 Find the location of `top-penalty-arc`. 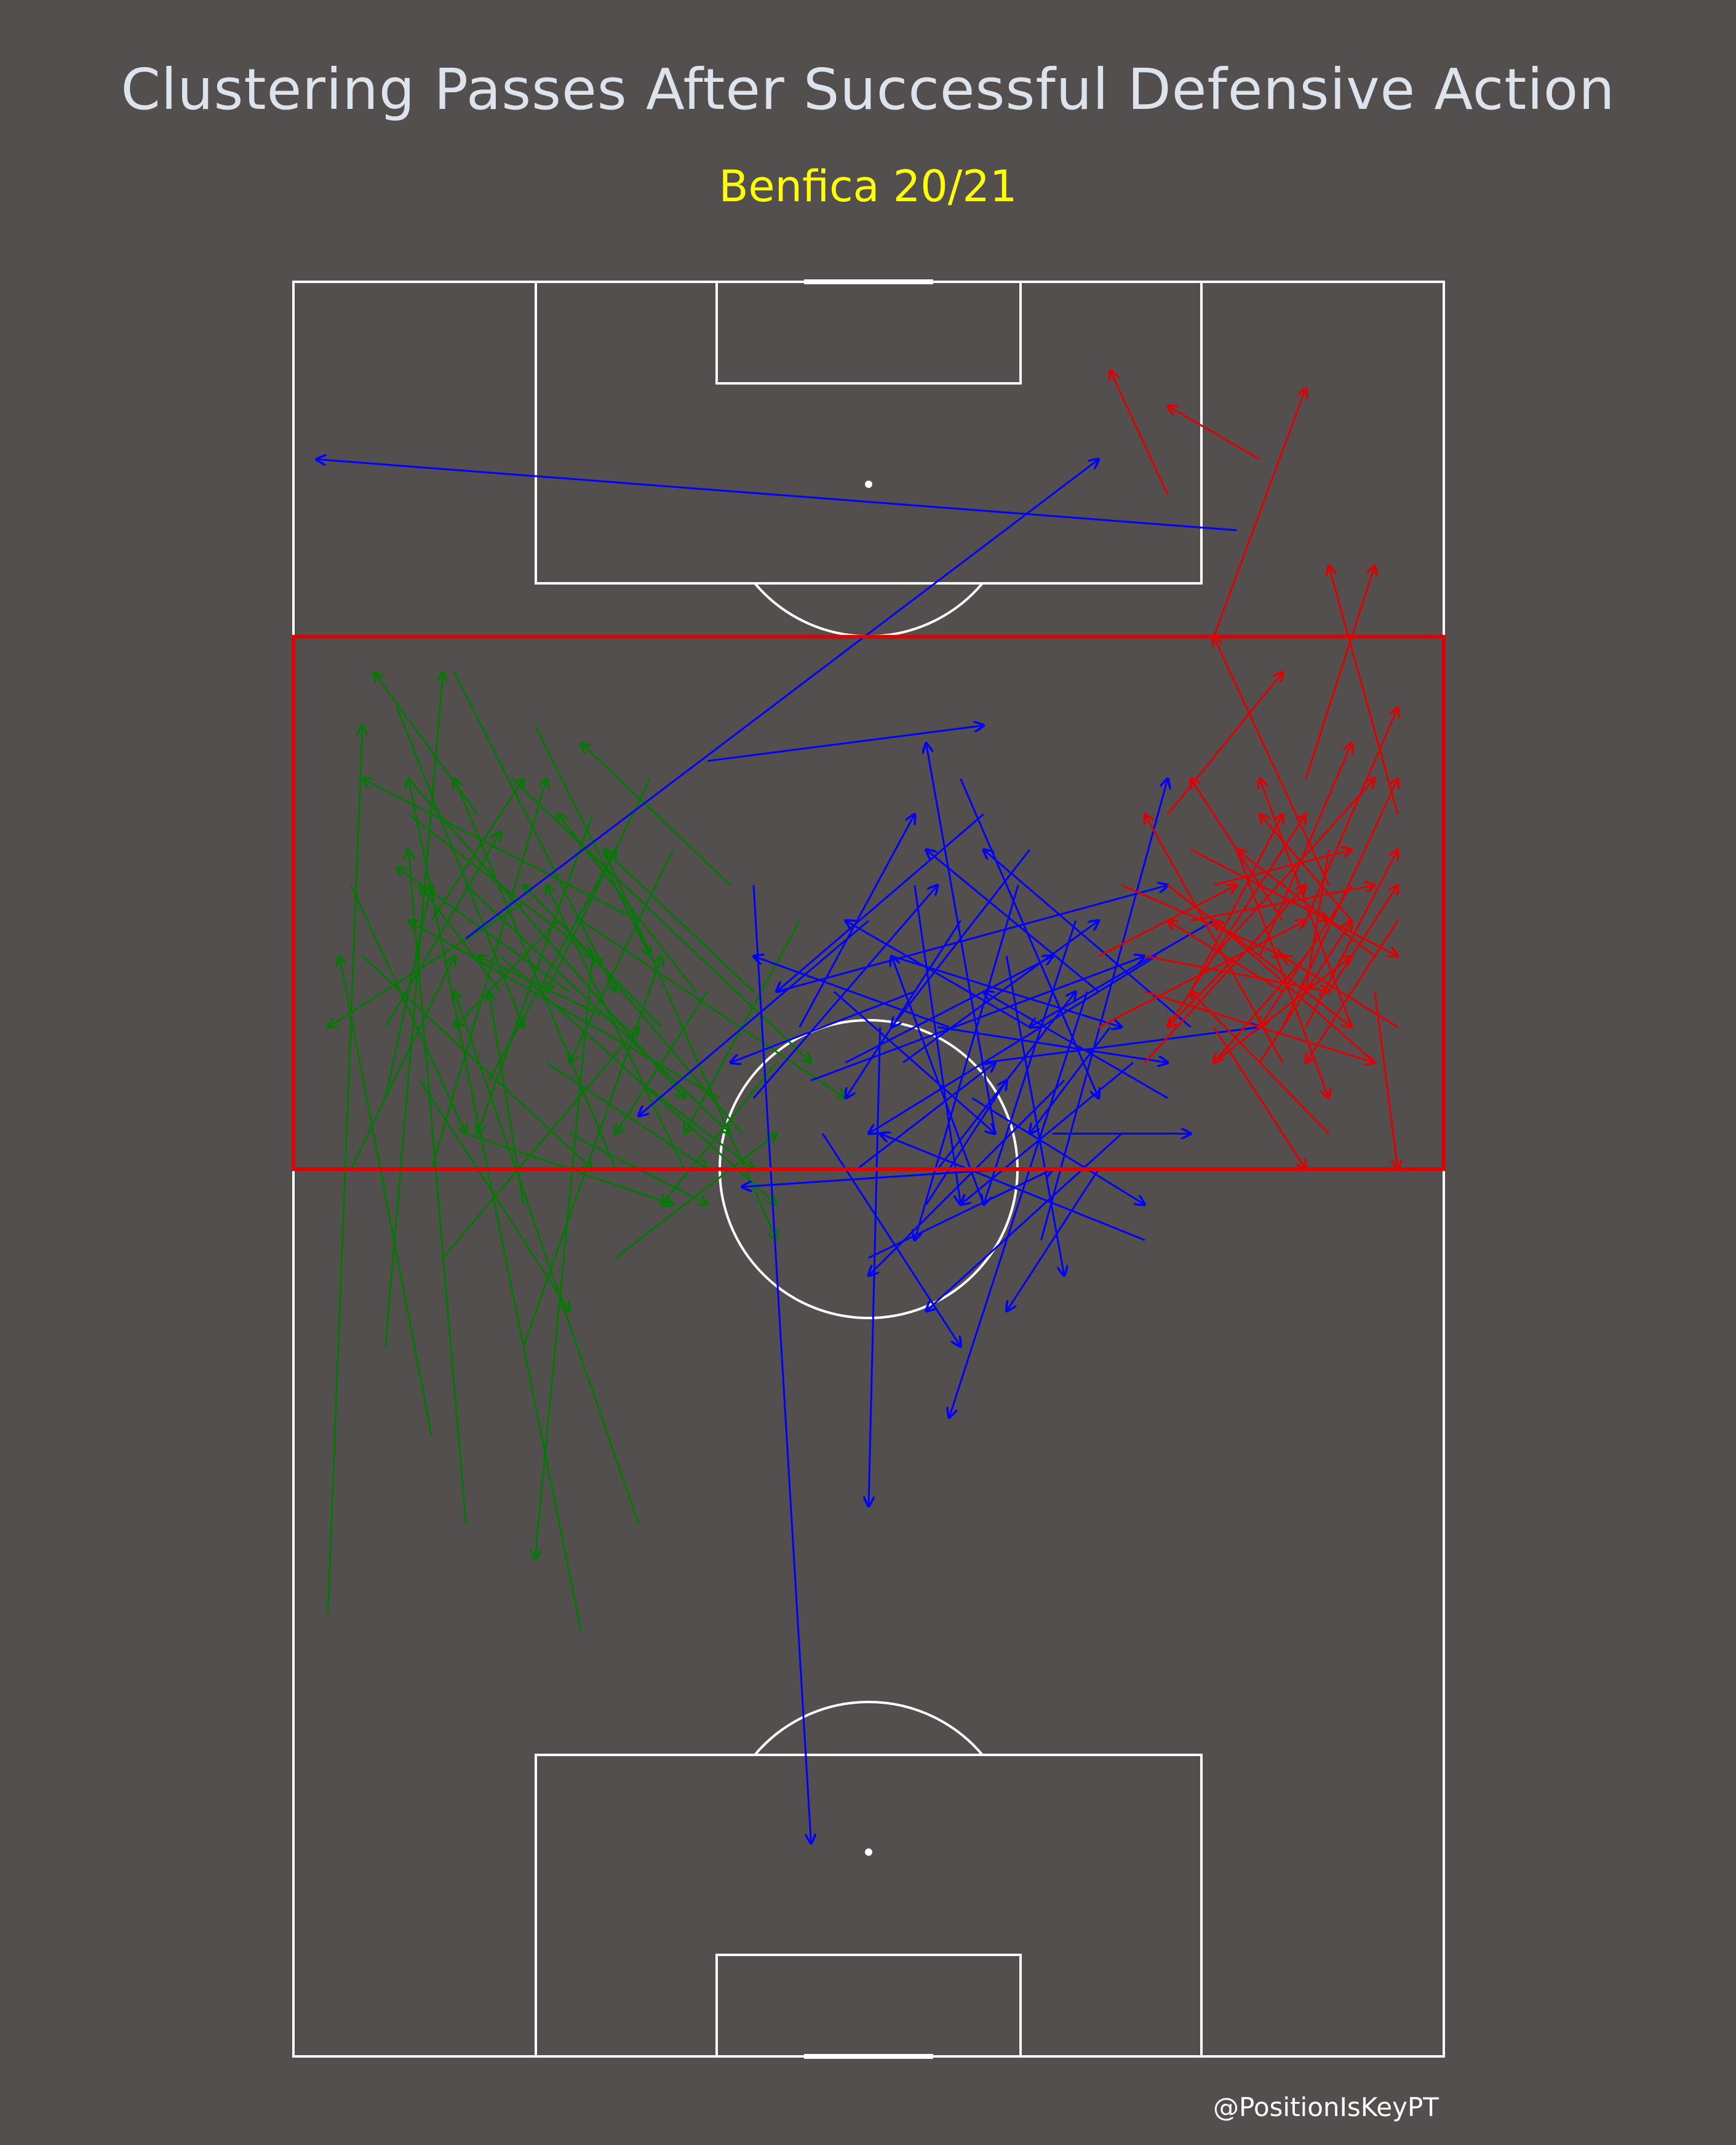

top-penalty-arc is located at coordinates (869, 610).